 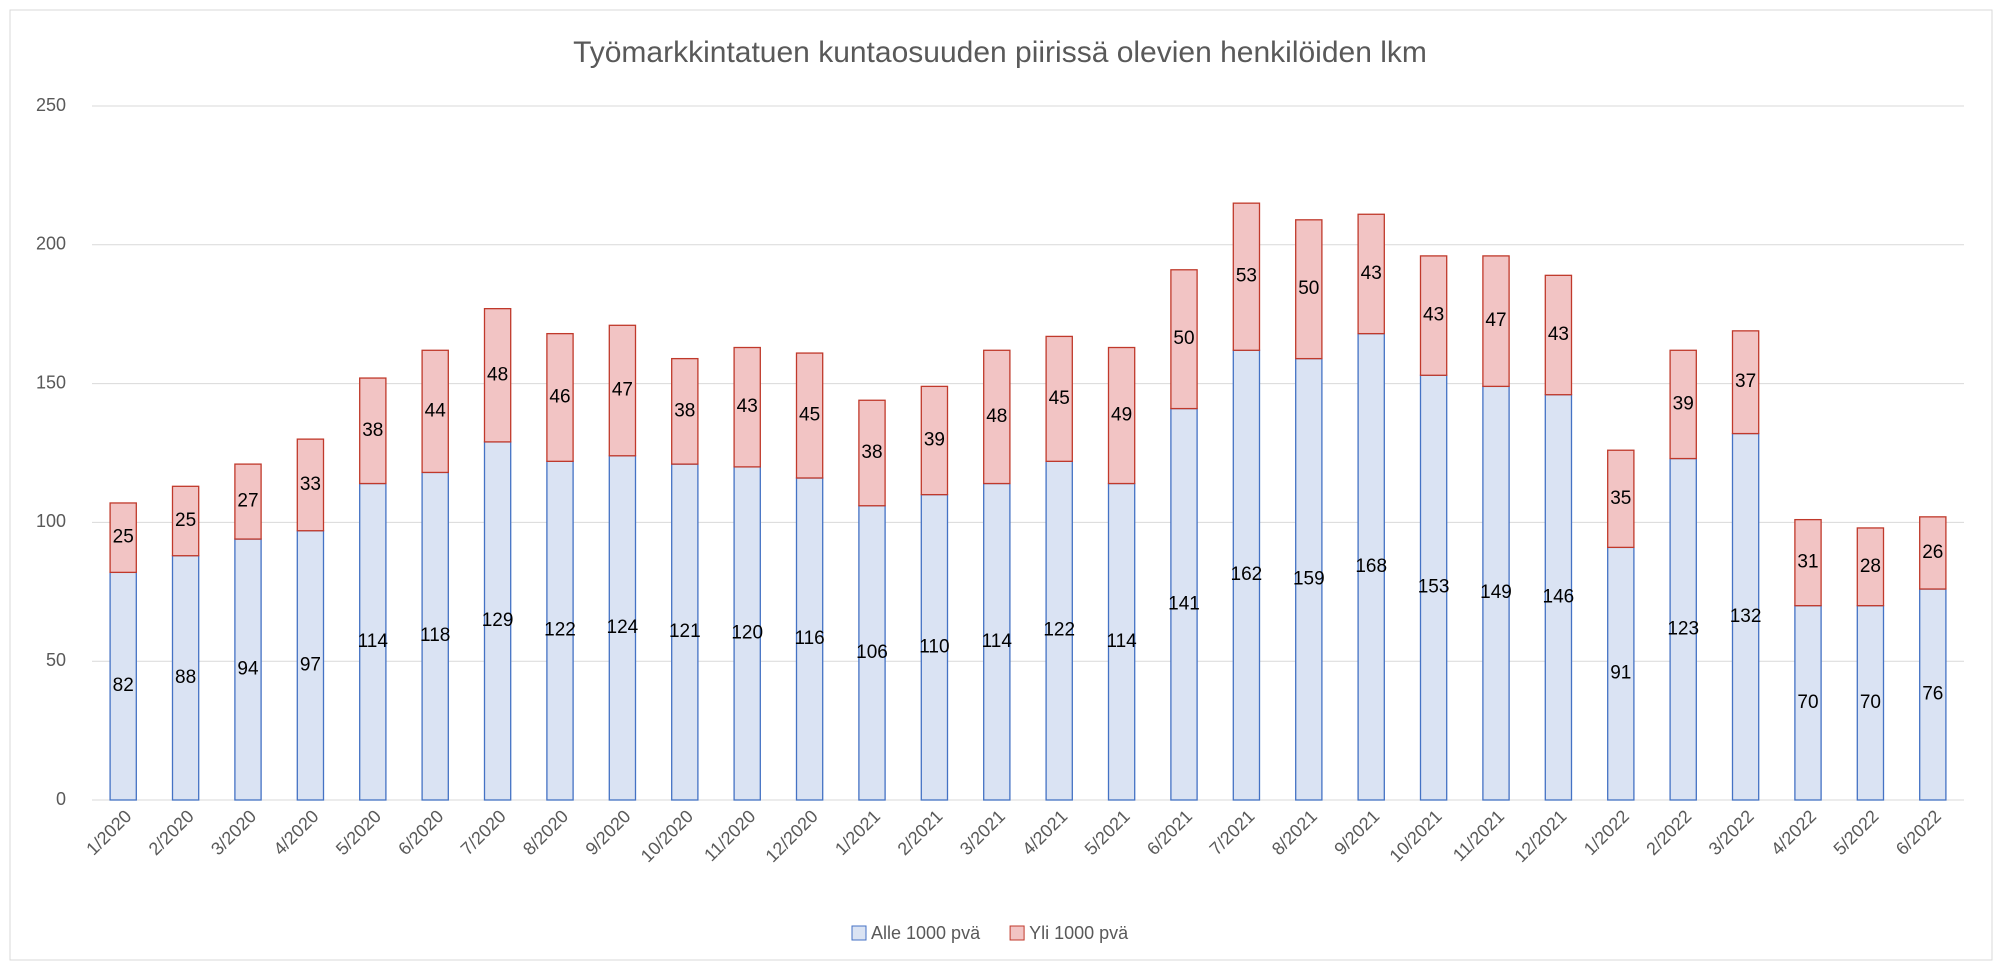 What do you see at coordinates (51, 521) in the screenshot?
I see `y-tick-label: 100` at bounding box center [51, 521].